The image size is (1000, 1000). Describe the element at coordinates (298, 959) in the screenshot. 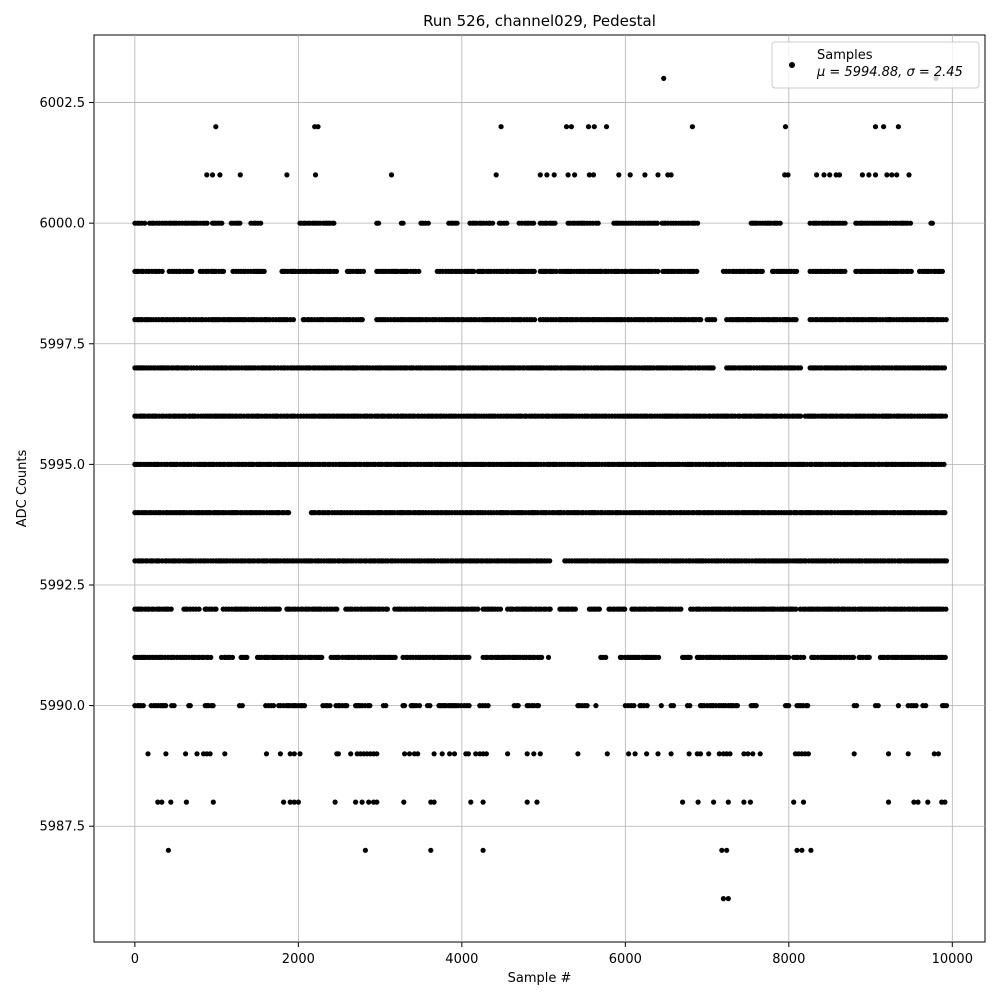

I see `x-tick-label: 2000` at that location.